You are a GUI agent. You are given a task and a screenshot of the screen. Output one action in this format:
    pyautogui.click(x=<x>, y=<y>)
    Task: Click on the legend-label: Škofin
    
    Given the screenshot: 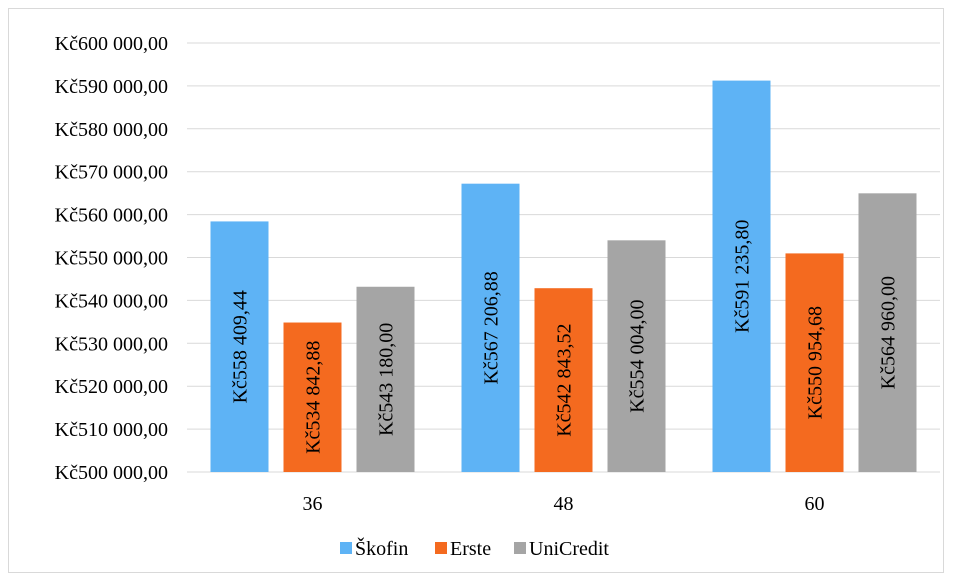 What is the action you would take?
    pyautogui.click(x=381, y=548)
    